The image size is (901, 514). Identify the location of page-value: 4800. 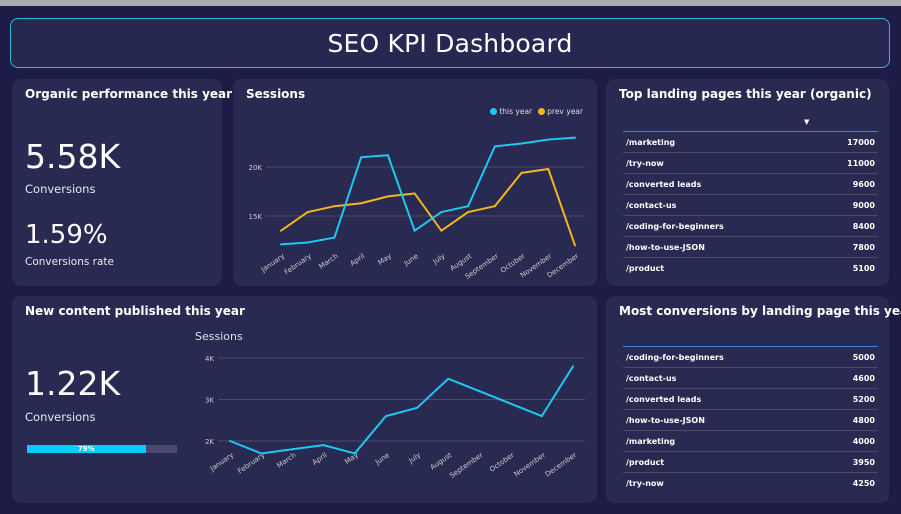
(863, 420).